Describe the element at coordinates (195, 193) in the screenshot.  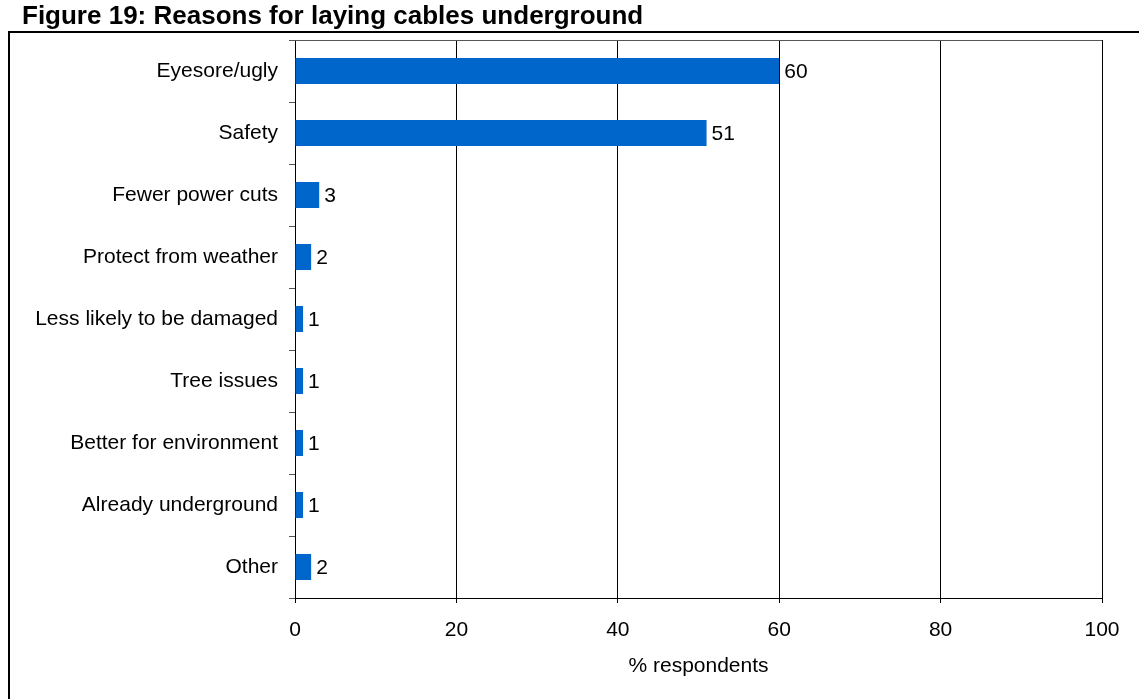
I see `y-tick-label: Fewer power cuts` at that location.